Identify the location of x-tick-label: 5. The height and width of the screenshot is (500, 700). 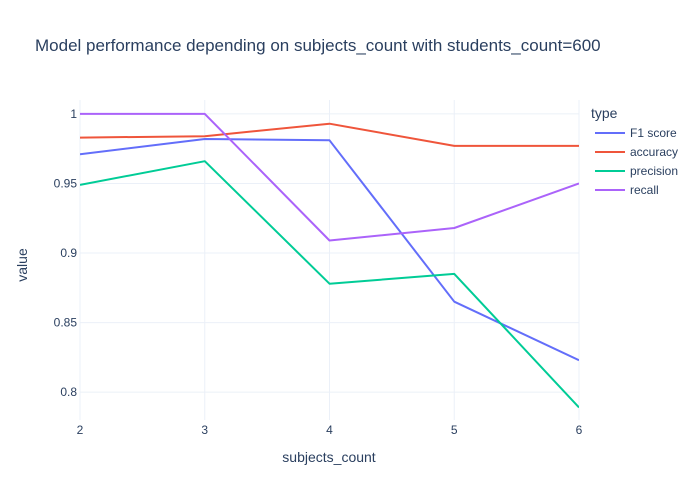
(454, 430).